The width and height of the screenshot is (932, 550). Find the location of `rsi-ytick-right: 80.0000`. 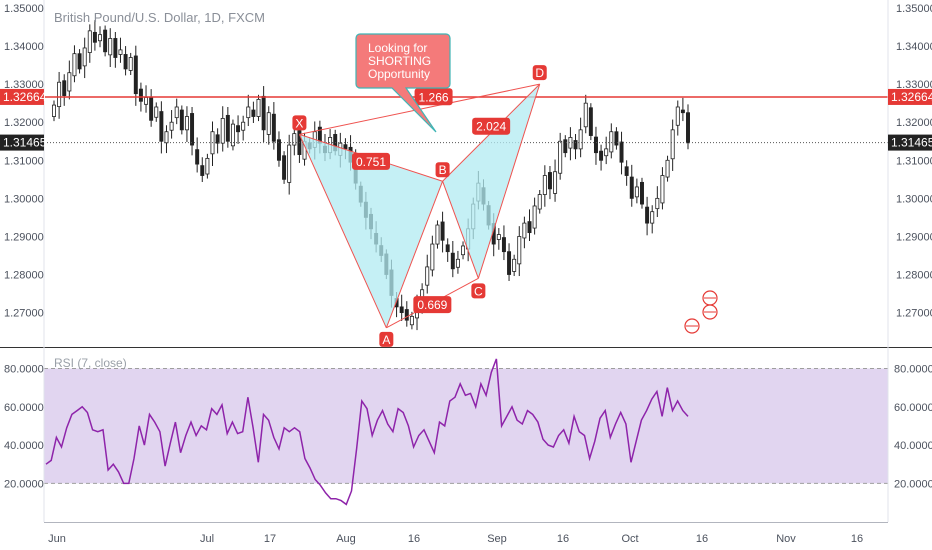

rsi-ytick-right: 80.0000 is located at coordinates (913, 369).